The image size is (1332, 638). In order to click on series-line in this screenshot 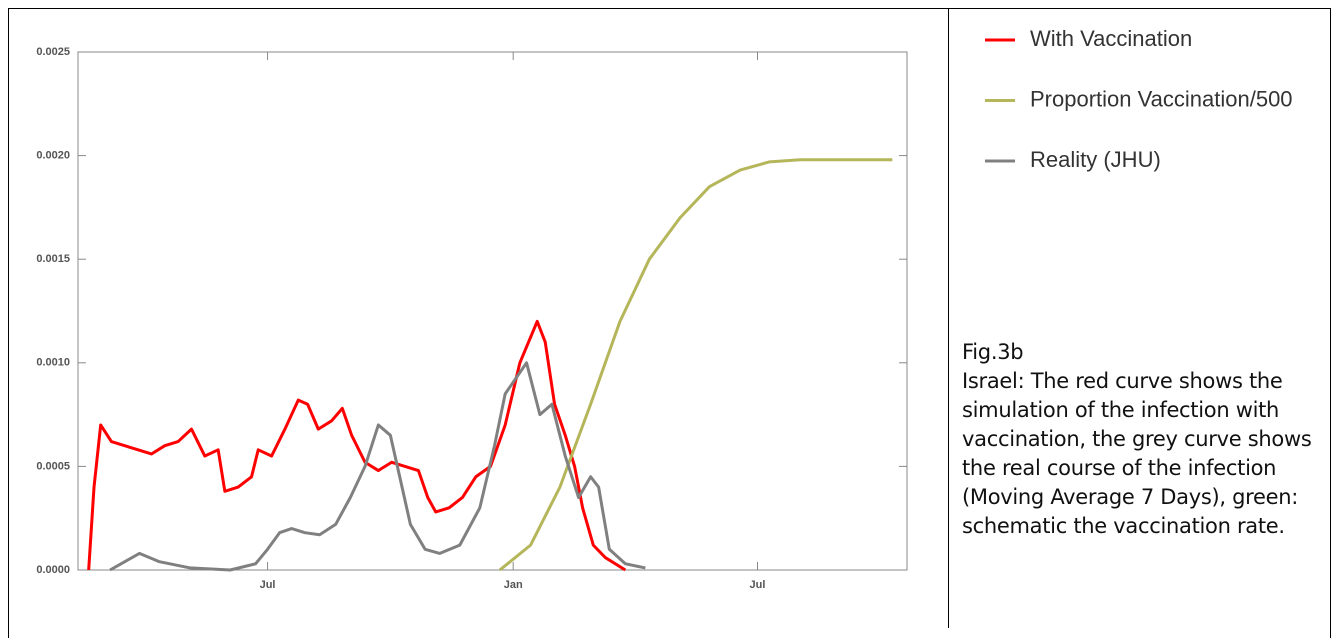, I will do `click(377, 466)`.